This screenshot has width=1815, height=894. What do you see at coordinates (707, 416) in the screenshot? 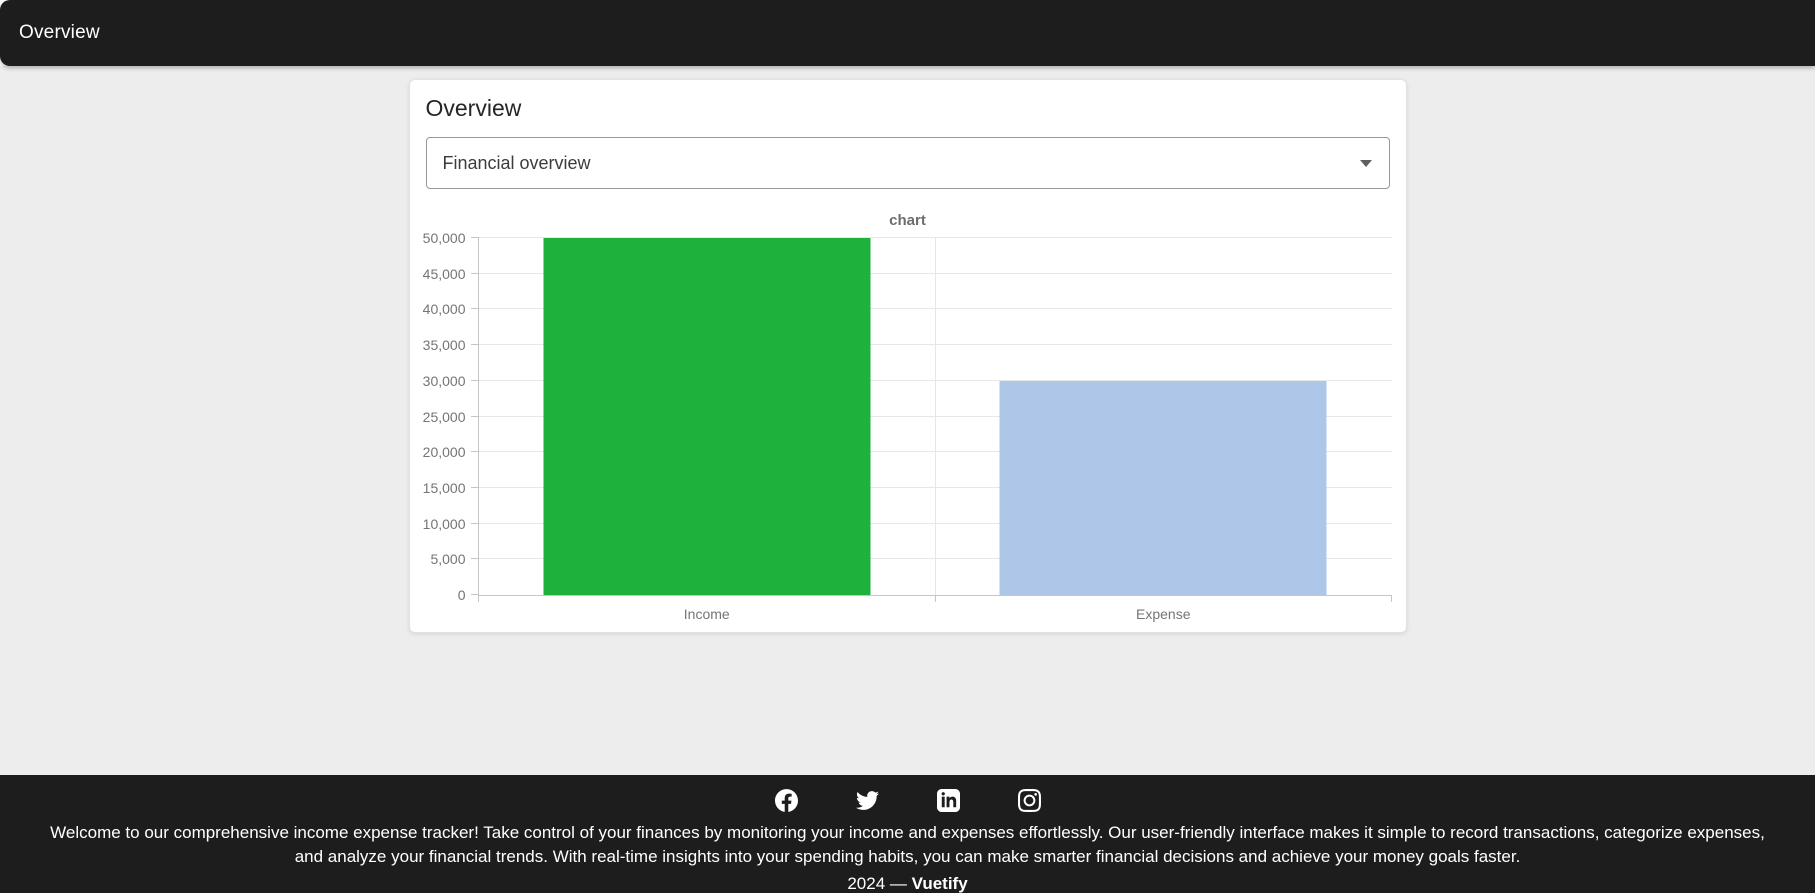
I see `bar-income` at bounding box center [707, 416].